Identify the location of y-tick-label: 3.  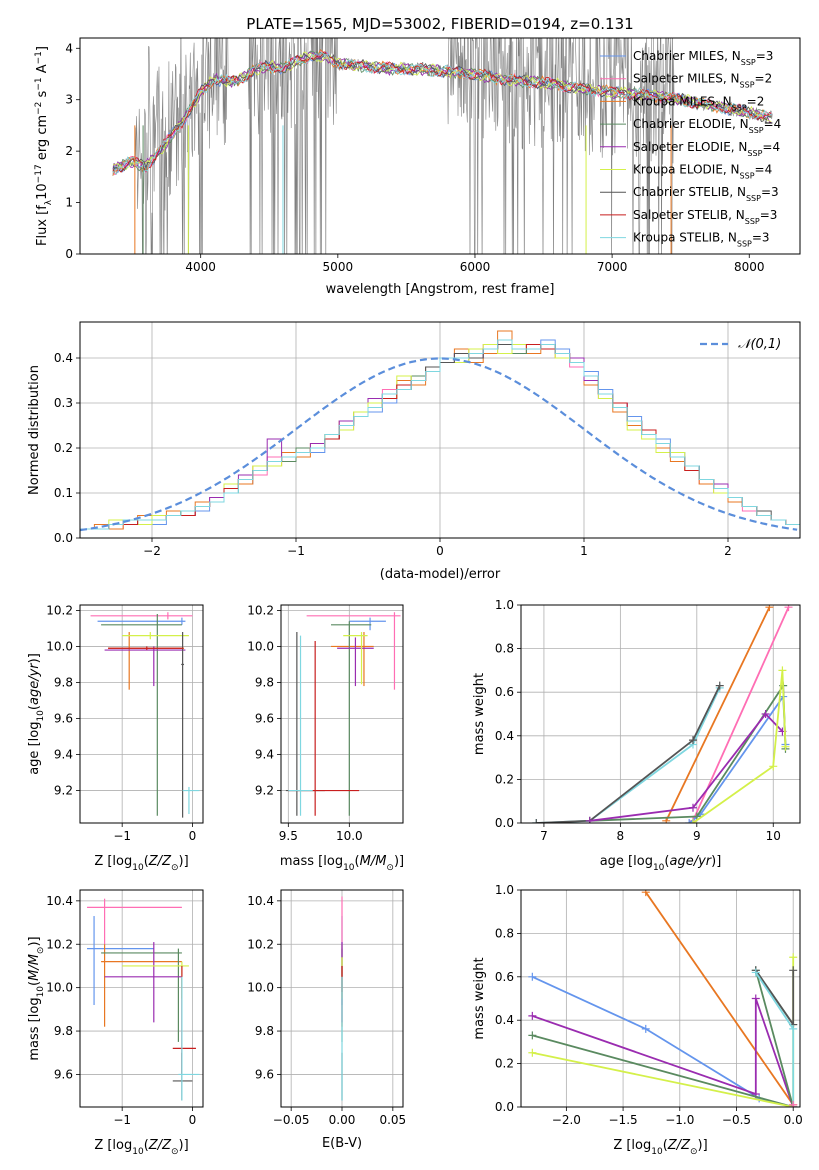
(69, 100).